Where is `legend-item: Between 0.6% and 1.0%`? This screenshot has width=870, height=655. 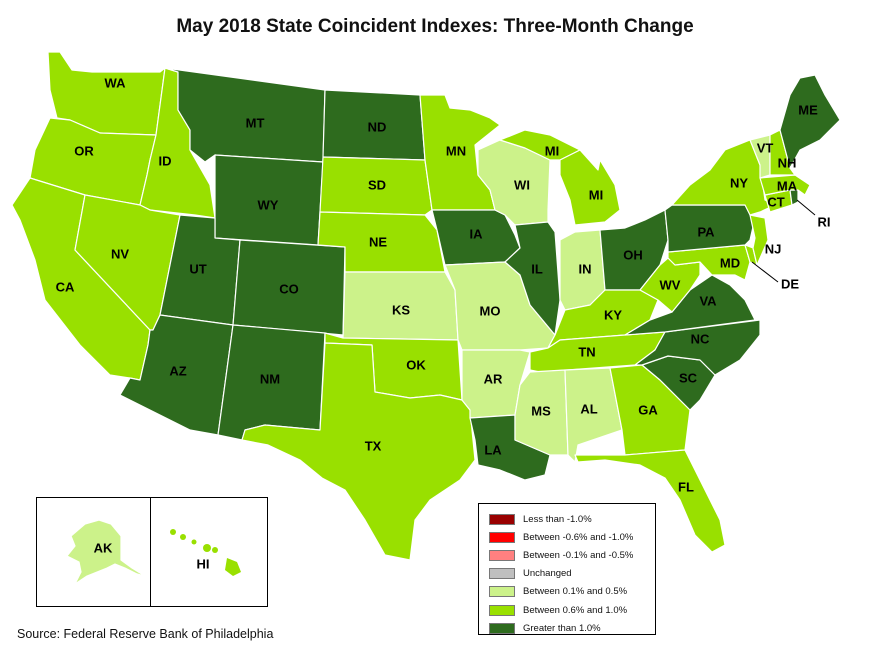
legend-item: Between 0.6% and 1.0% is located at coordinates (572, 610).